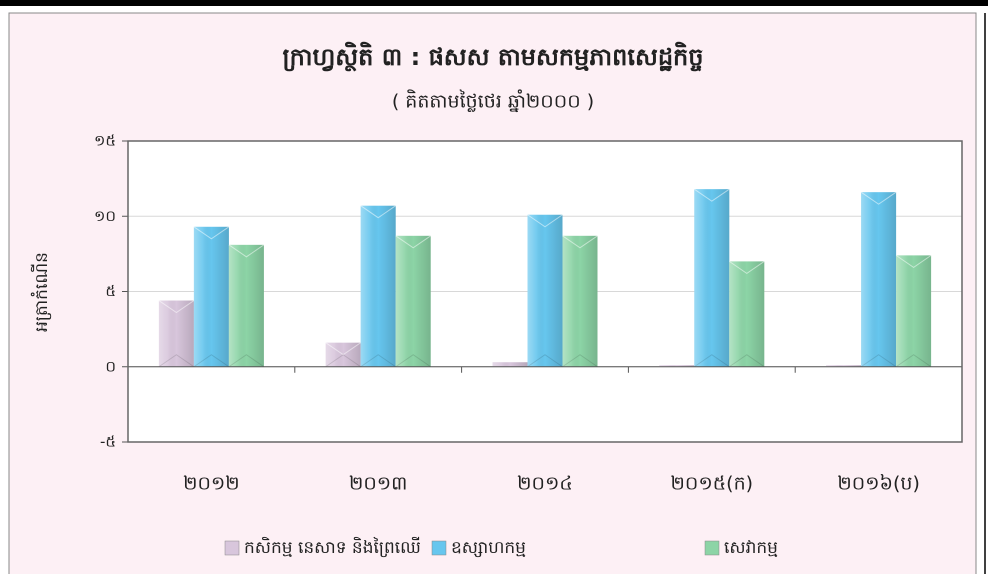 This screenshot has height=574, width=988. I want to click on y-tick-label: ៥, so click(110, 291).